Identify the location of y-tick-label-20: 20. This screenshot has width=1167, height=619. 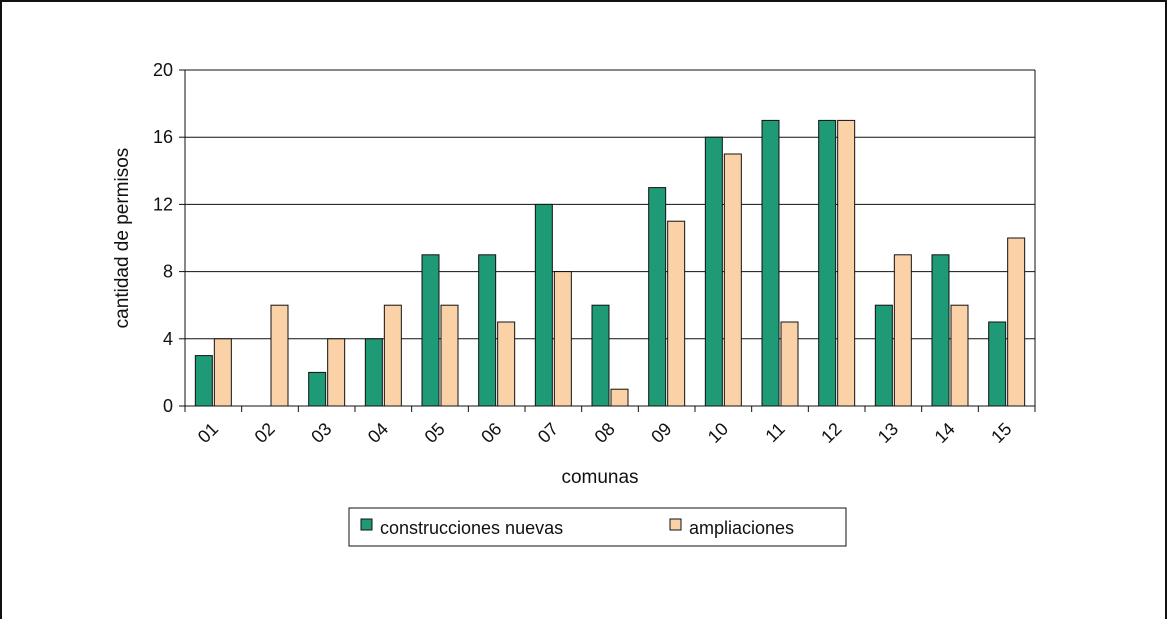
(163, 70).